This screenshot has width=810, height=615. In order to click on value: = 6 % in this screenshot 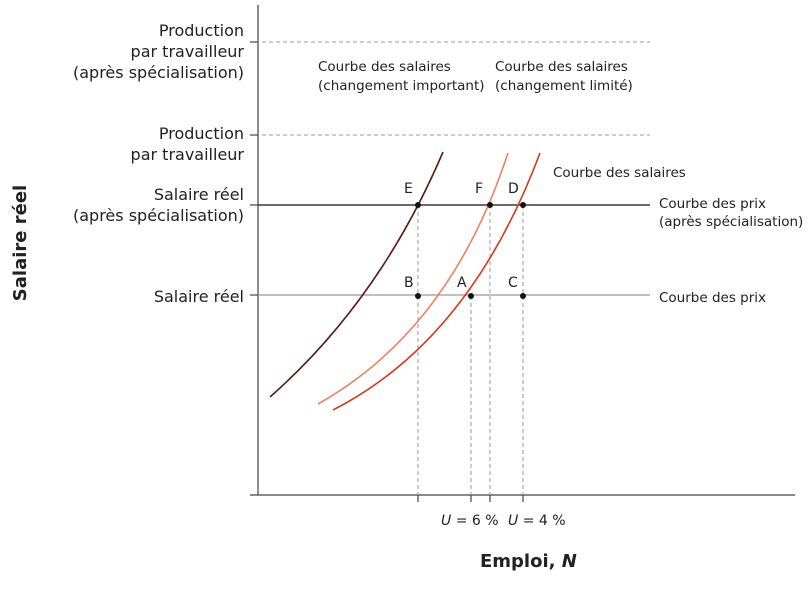, I will do `click(474, 521)`.